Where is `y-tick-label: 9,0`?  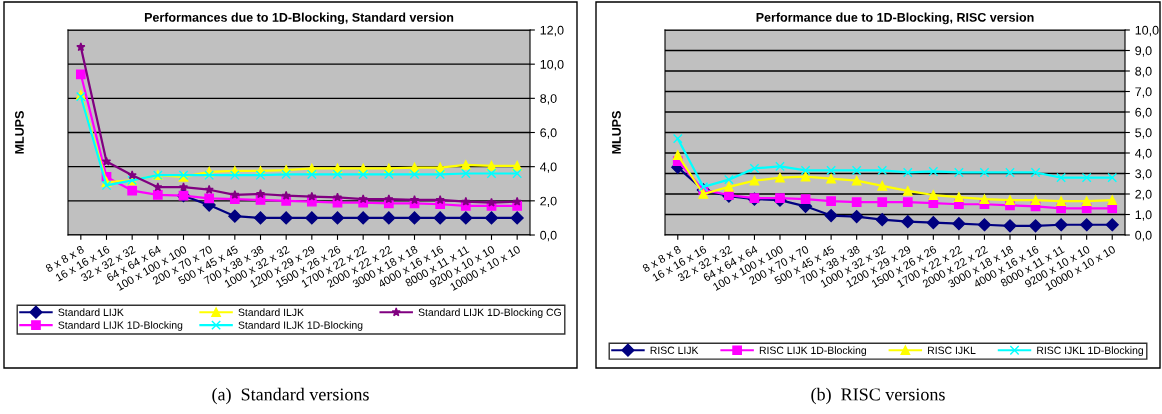
y-tick-label: 9,0 is located at coordinates (1143, 51).